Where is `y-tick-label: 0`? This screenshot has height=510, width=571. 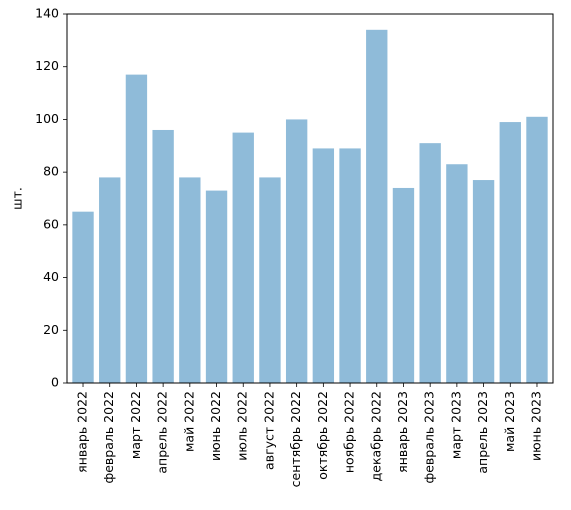 y-tick-label: 0 is located at coordinates (55, 382).